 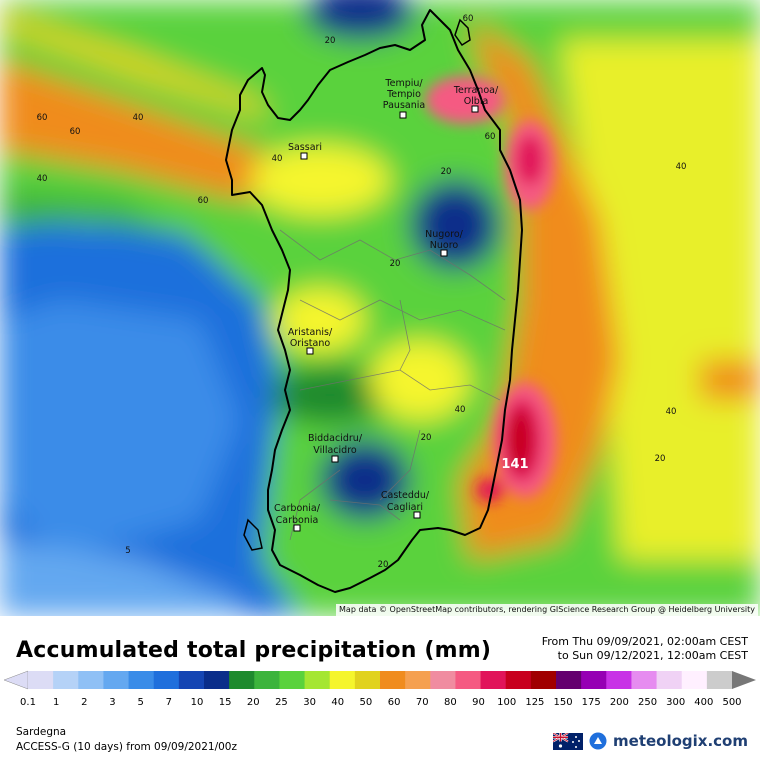 What do you see at coordinates (310, 343) in the screenshot?
I see `city-label: Oristano` at bounding box center [310, 343].